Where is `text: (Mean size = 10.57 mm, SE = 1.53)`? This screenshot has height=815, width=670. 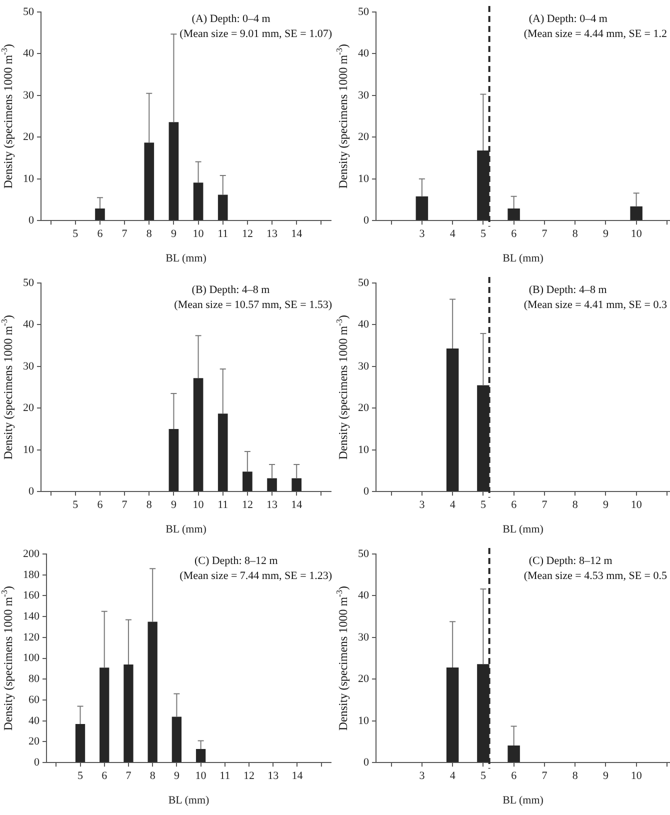
text: (Mean size = 10.57 mm, SE = 1.53) is located at coordinates (253, 304).